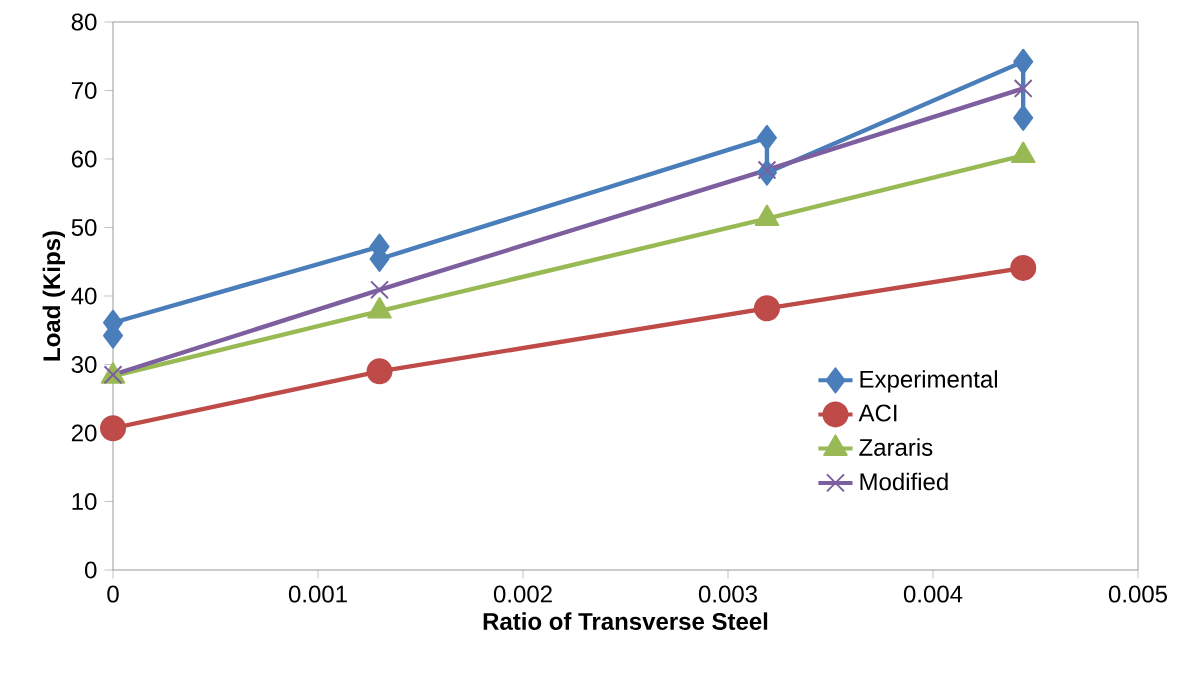 This screenshot has height=673, width=1204. What do you see at coordinates (317, 594) in the screenshot?
I see `x-tick-label: 0.001` at bounding box center [317, 594].